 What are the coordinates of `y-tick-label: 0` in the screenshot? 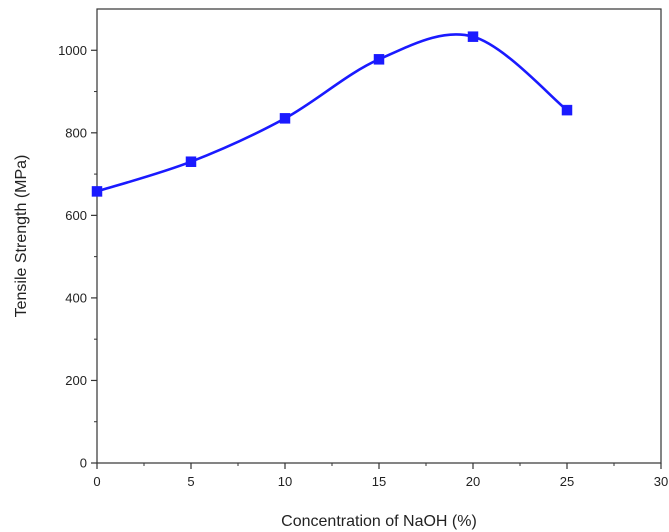 It's located at (83, 463).